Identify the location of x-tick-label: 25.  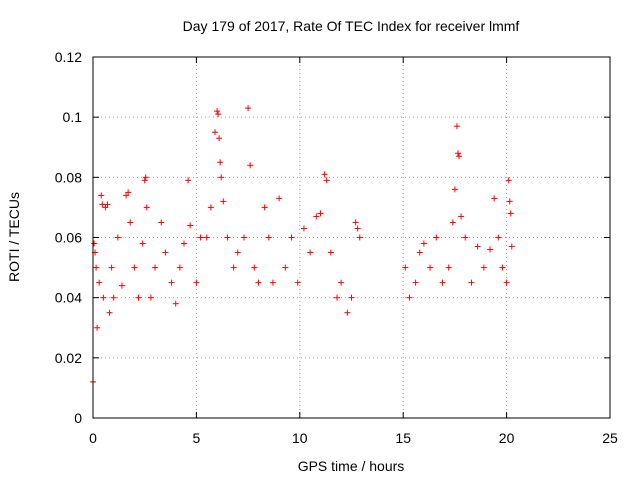
(610, 438).